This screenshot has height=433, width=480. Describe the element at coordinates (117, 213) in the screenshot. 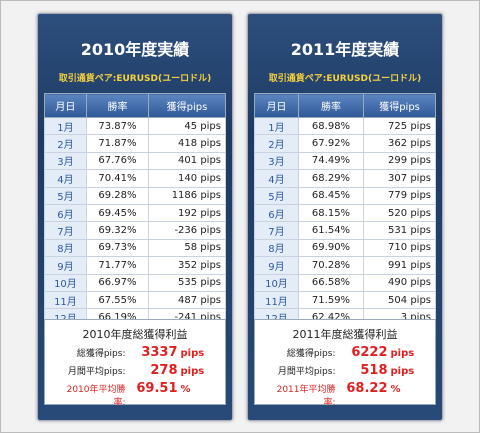

I see `table-cell: 69.45%` at that location.